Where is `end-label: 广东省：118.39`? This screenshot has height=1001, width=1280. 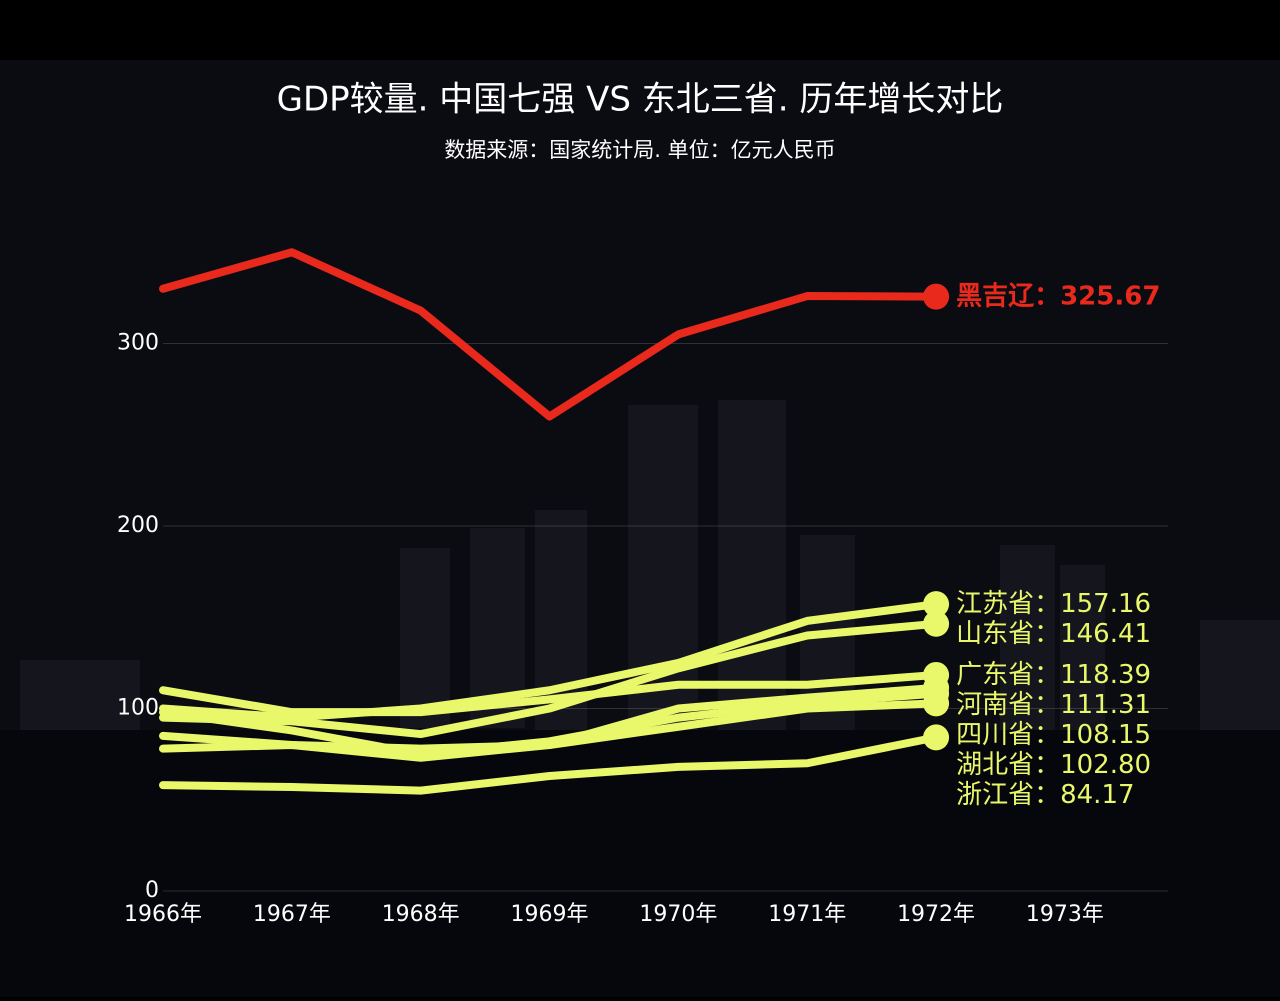 end-label: 广东省：118.39 is located at coordinates (1053, 674).